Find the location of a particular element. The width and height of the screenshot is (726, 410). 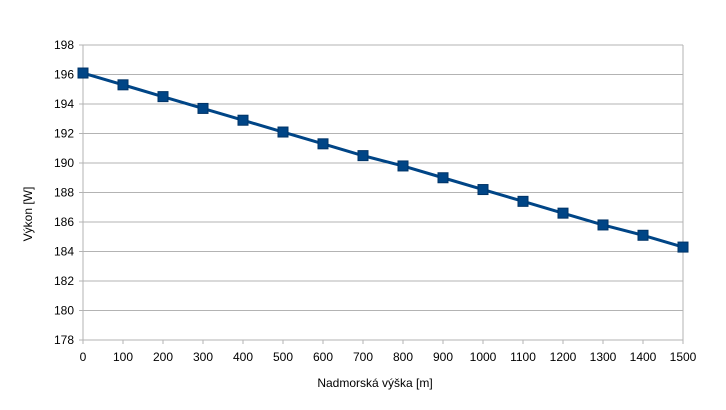

y-tick-label: 180 is located at coordinates (64, 311).